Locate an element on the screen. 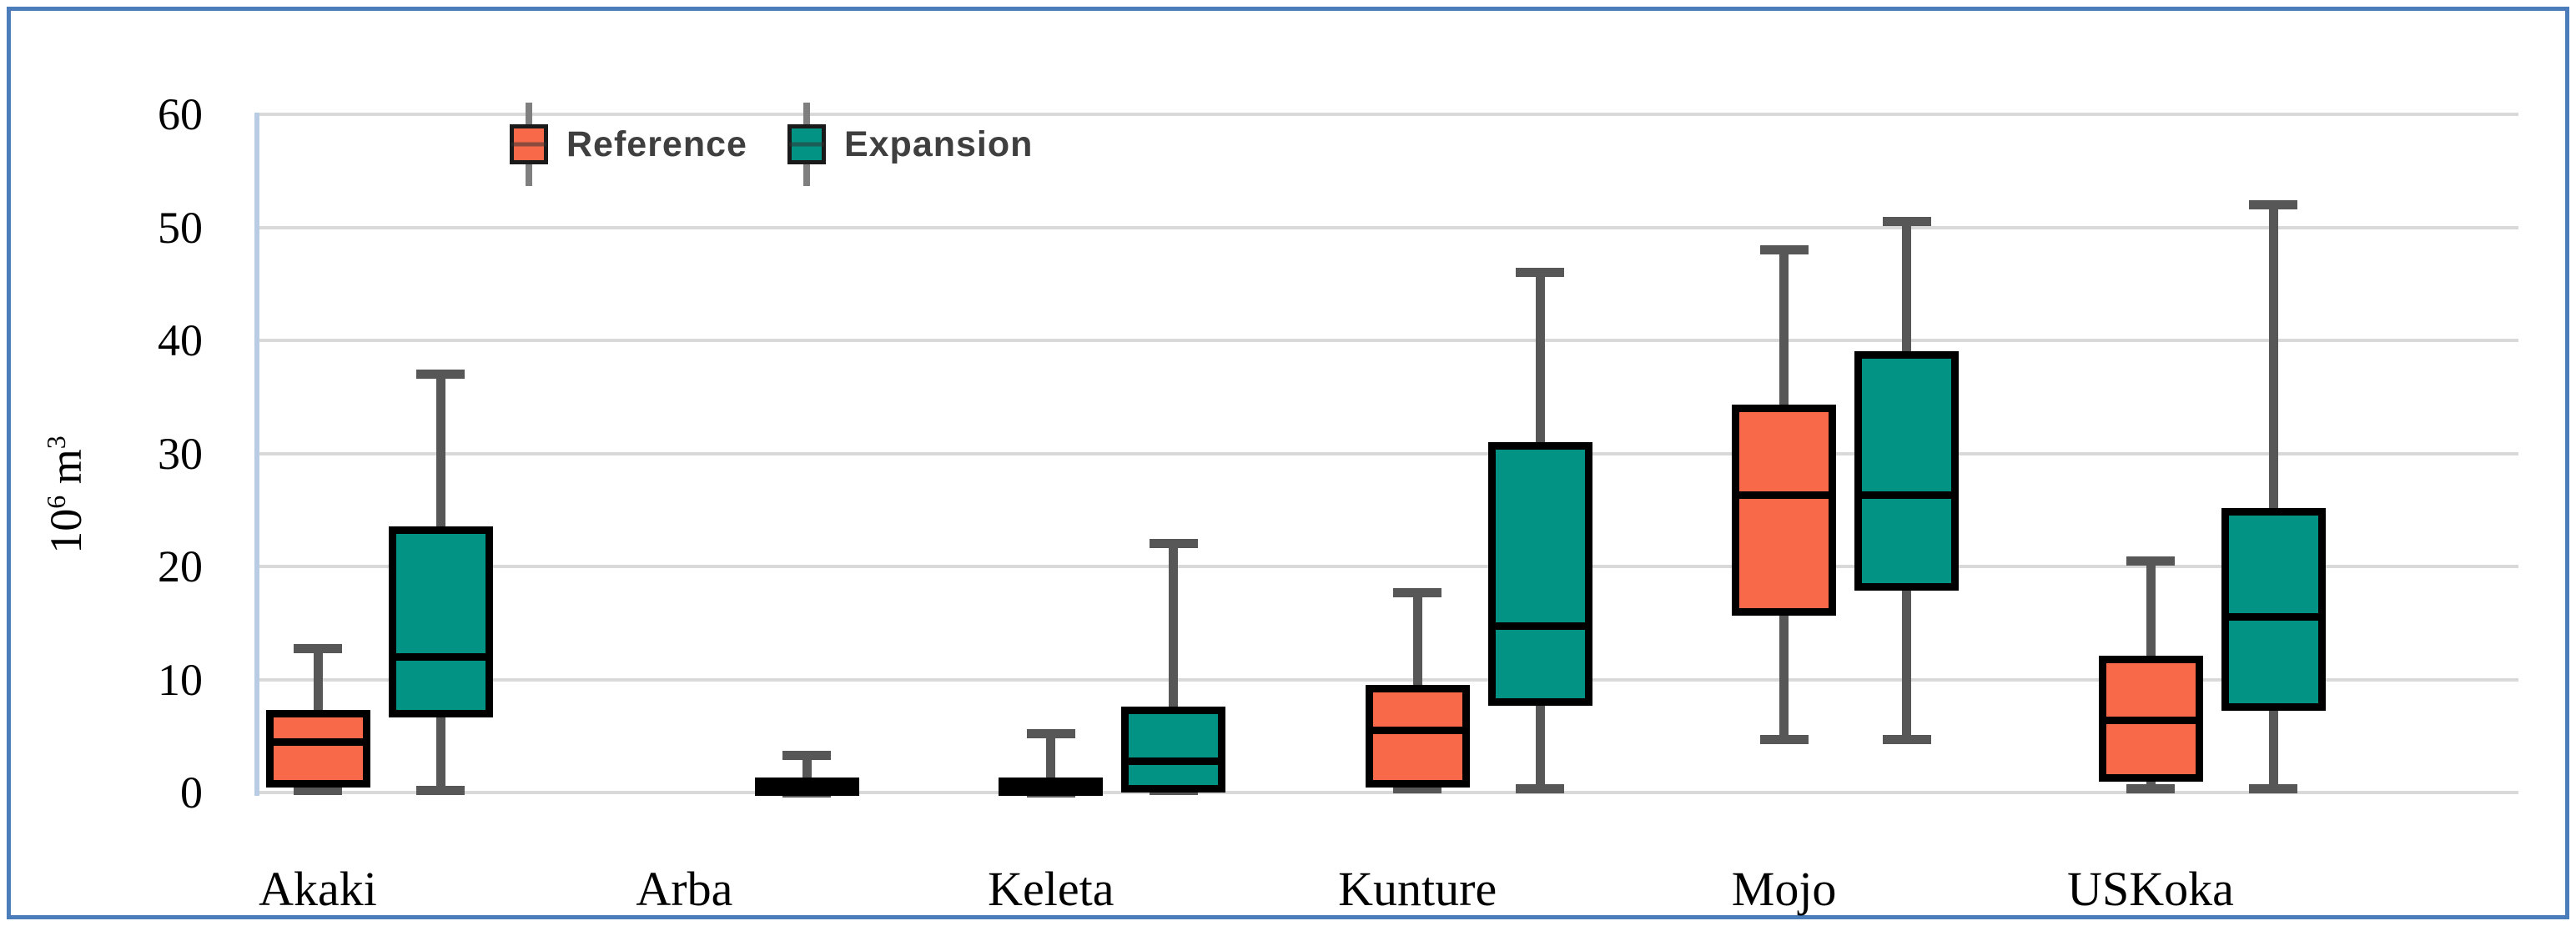 The width and height of the screenshot is (2576, 926). whisker-cap-max-expansion-keleta is located at coordinates (1173, 544).